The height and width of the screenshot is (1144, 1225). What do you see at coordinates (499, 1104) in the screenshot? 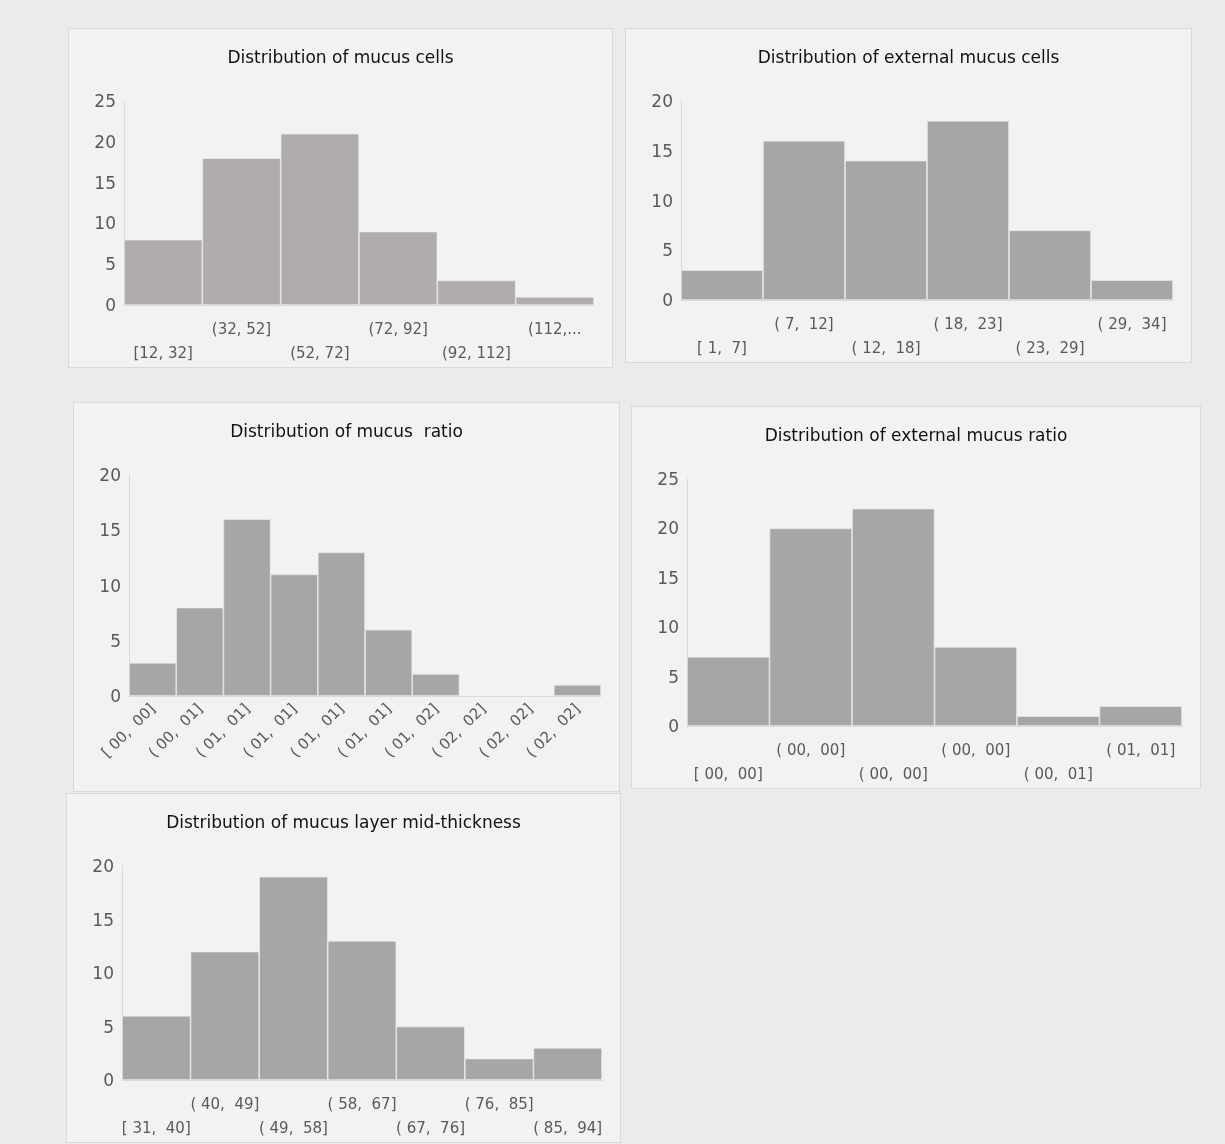
I see `x-tick-label: ( 76, 85]` at bounding box center [499, 1104].